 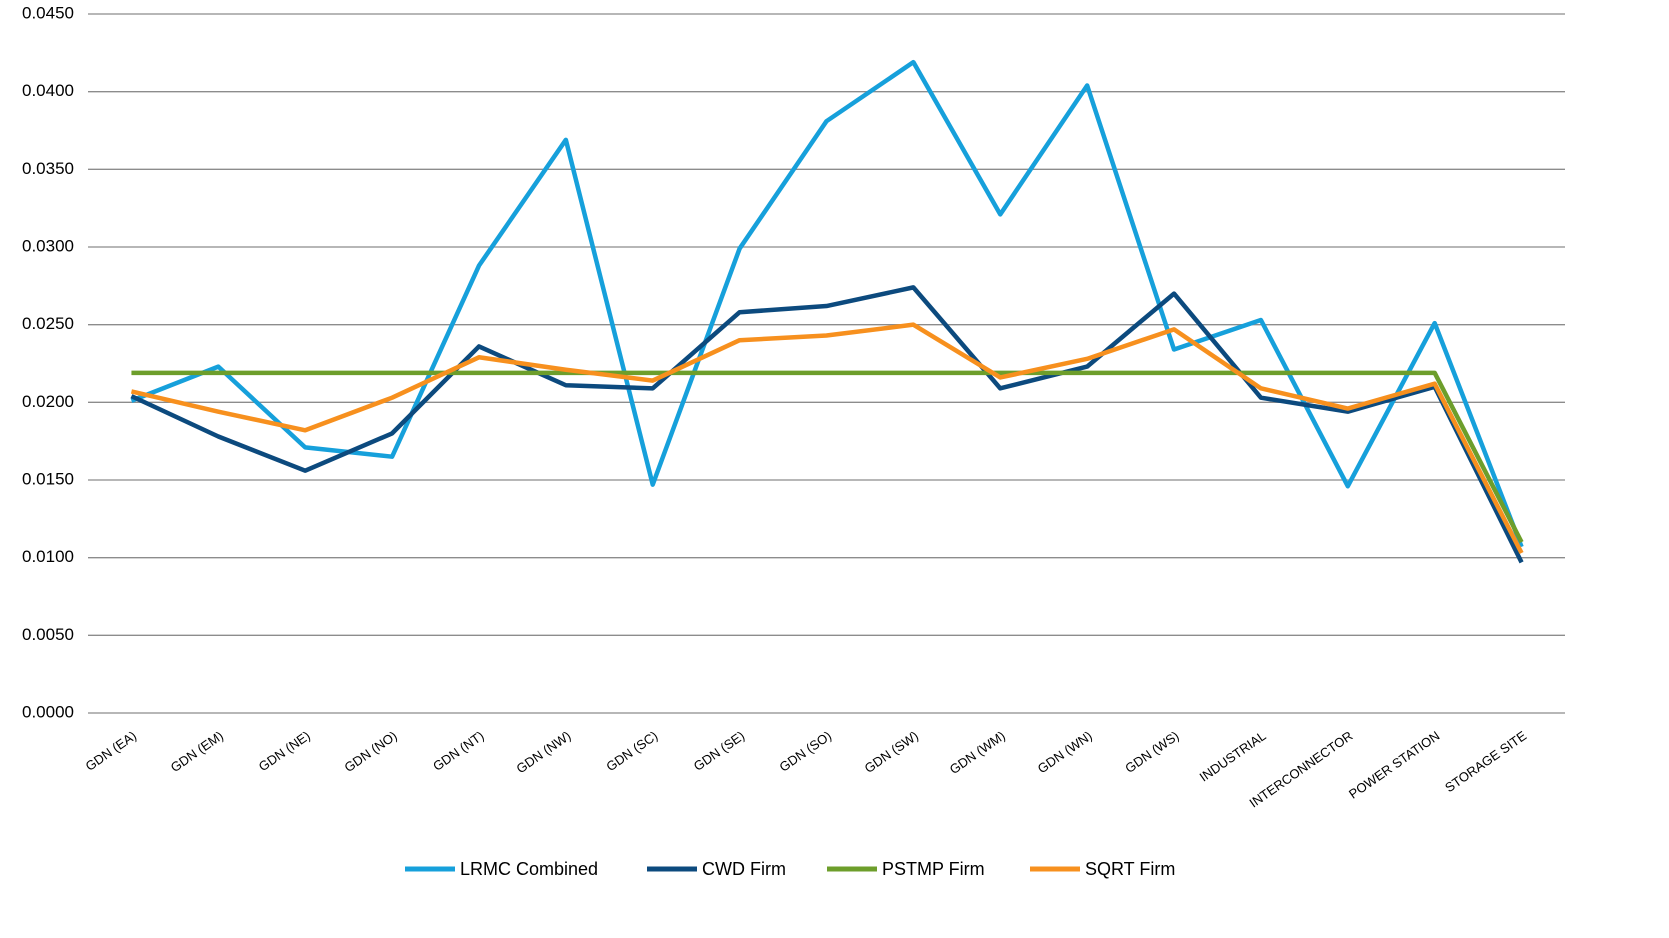 What do you see at coordinates (1394, 765) in the screenshot?
I see `x-tick-label: POWER STATION` at bounding box center [1394, 765].